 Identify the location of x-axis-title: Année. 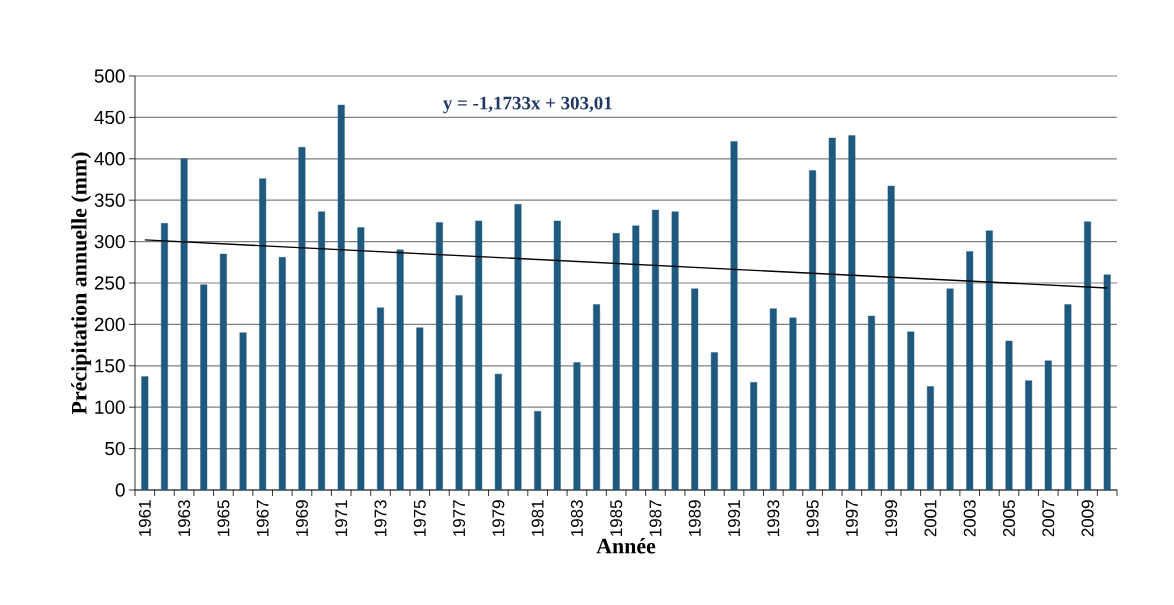
(626, 546).